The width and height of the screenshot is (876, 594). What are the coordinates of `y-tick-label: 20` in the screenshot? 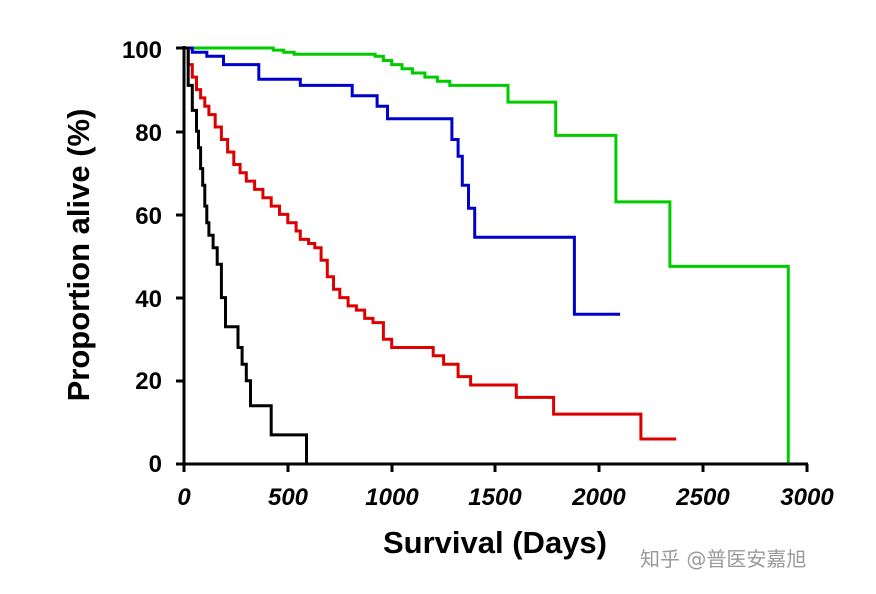 It's located at (148, 381).